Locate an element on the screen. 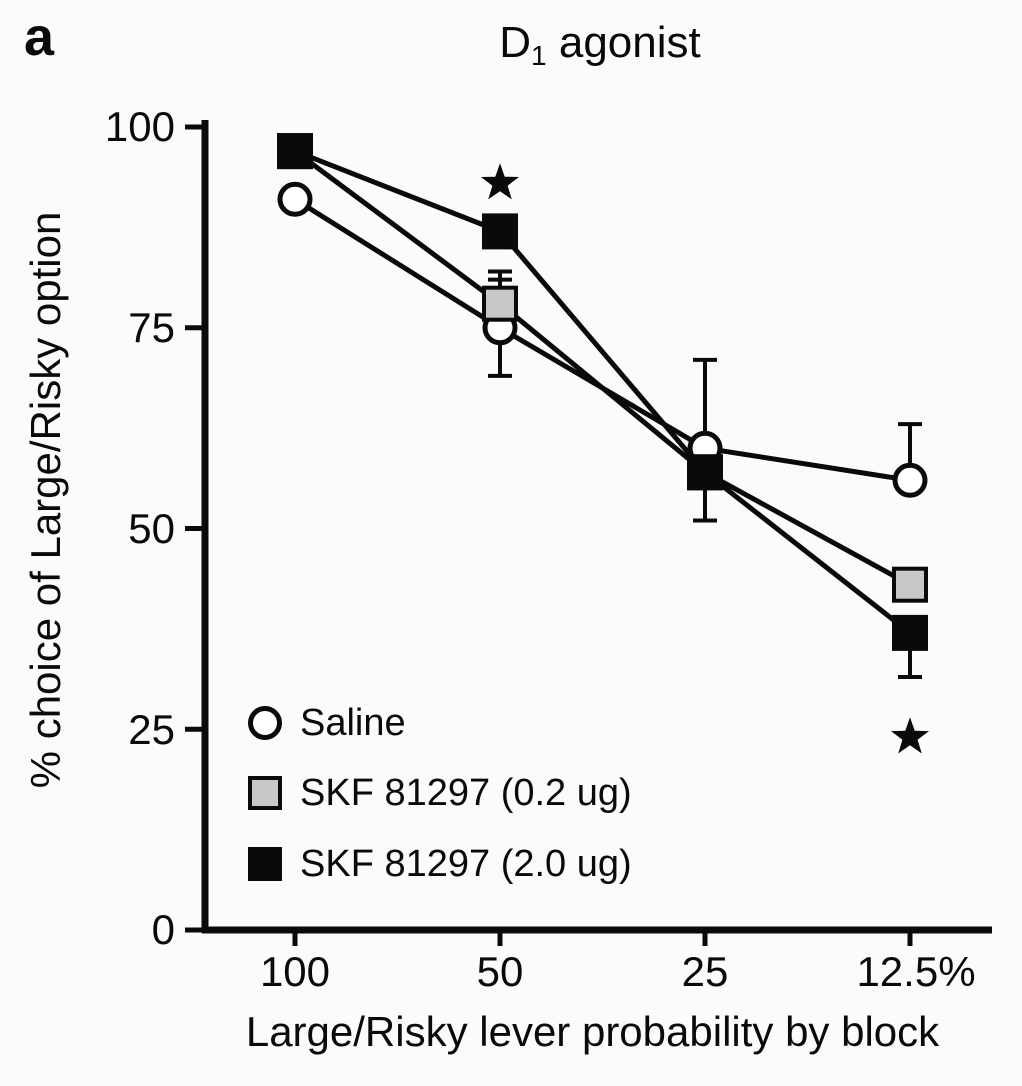 This screenshot has height=1086, width=1022. legend-item-skf-low-dose: SKF 81297 (0.2 ug) is located at coordinates (440, 793).